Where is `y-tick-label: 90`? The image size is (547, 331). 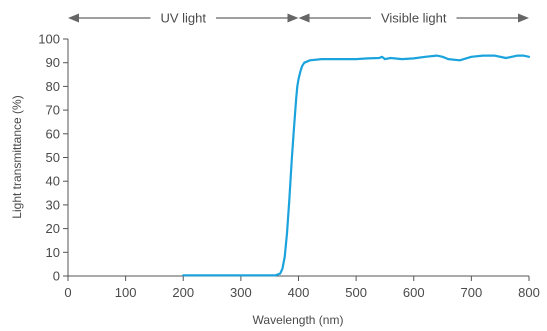
y-tick-label: 90 is located at coordinates (53, 62).